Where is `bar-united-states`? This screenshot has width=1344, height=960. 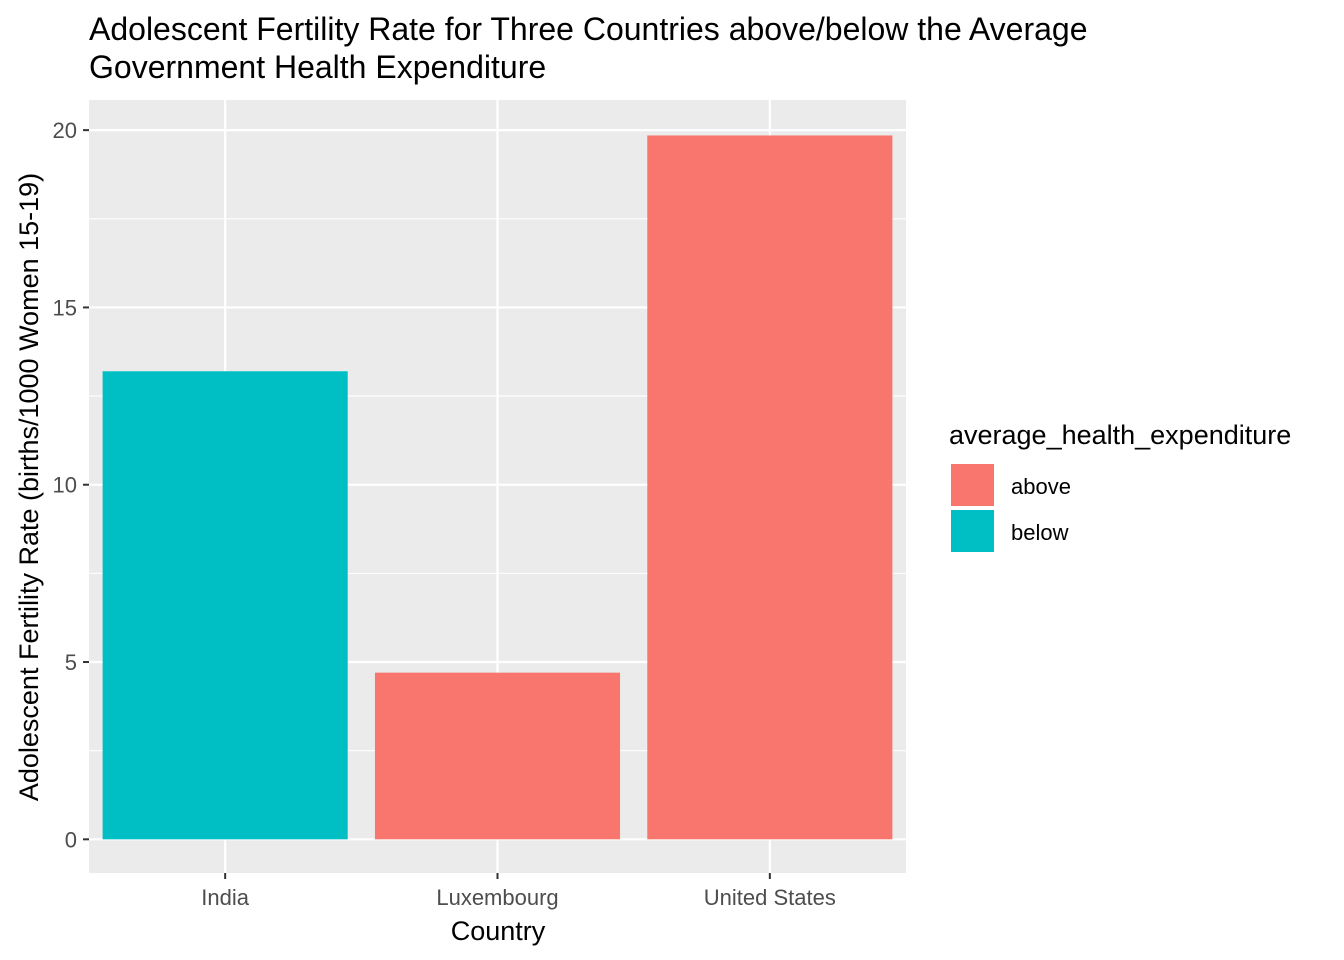 bar-united-states is located at coordinates (770, 487).